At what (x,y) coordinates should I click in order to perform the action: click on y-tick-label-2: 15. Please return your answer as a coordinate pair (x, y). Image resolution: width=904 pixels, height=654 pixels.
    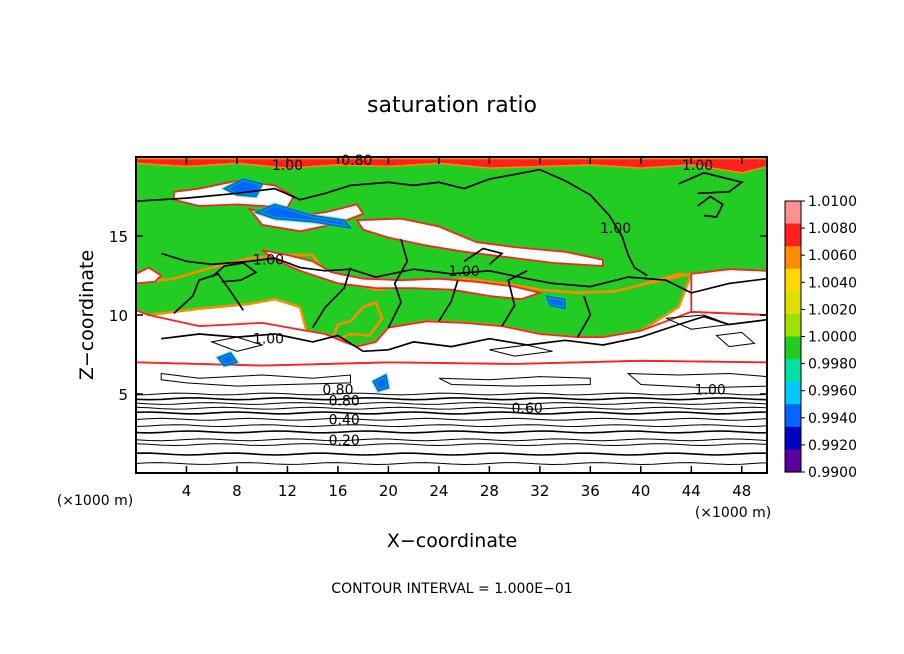
    Looking at the image, I should click on (118, 237).